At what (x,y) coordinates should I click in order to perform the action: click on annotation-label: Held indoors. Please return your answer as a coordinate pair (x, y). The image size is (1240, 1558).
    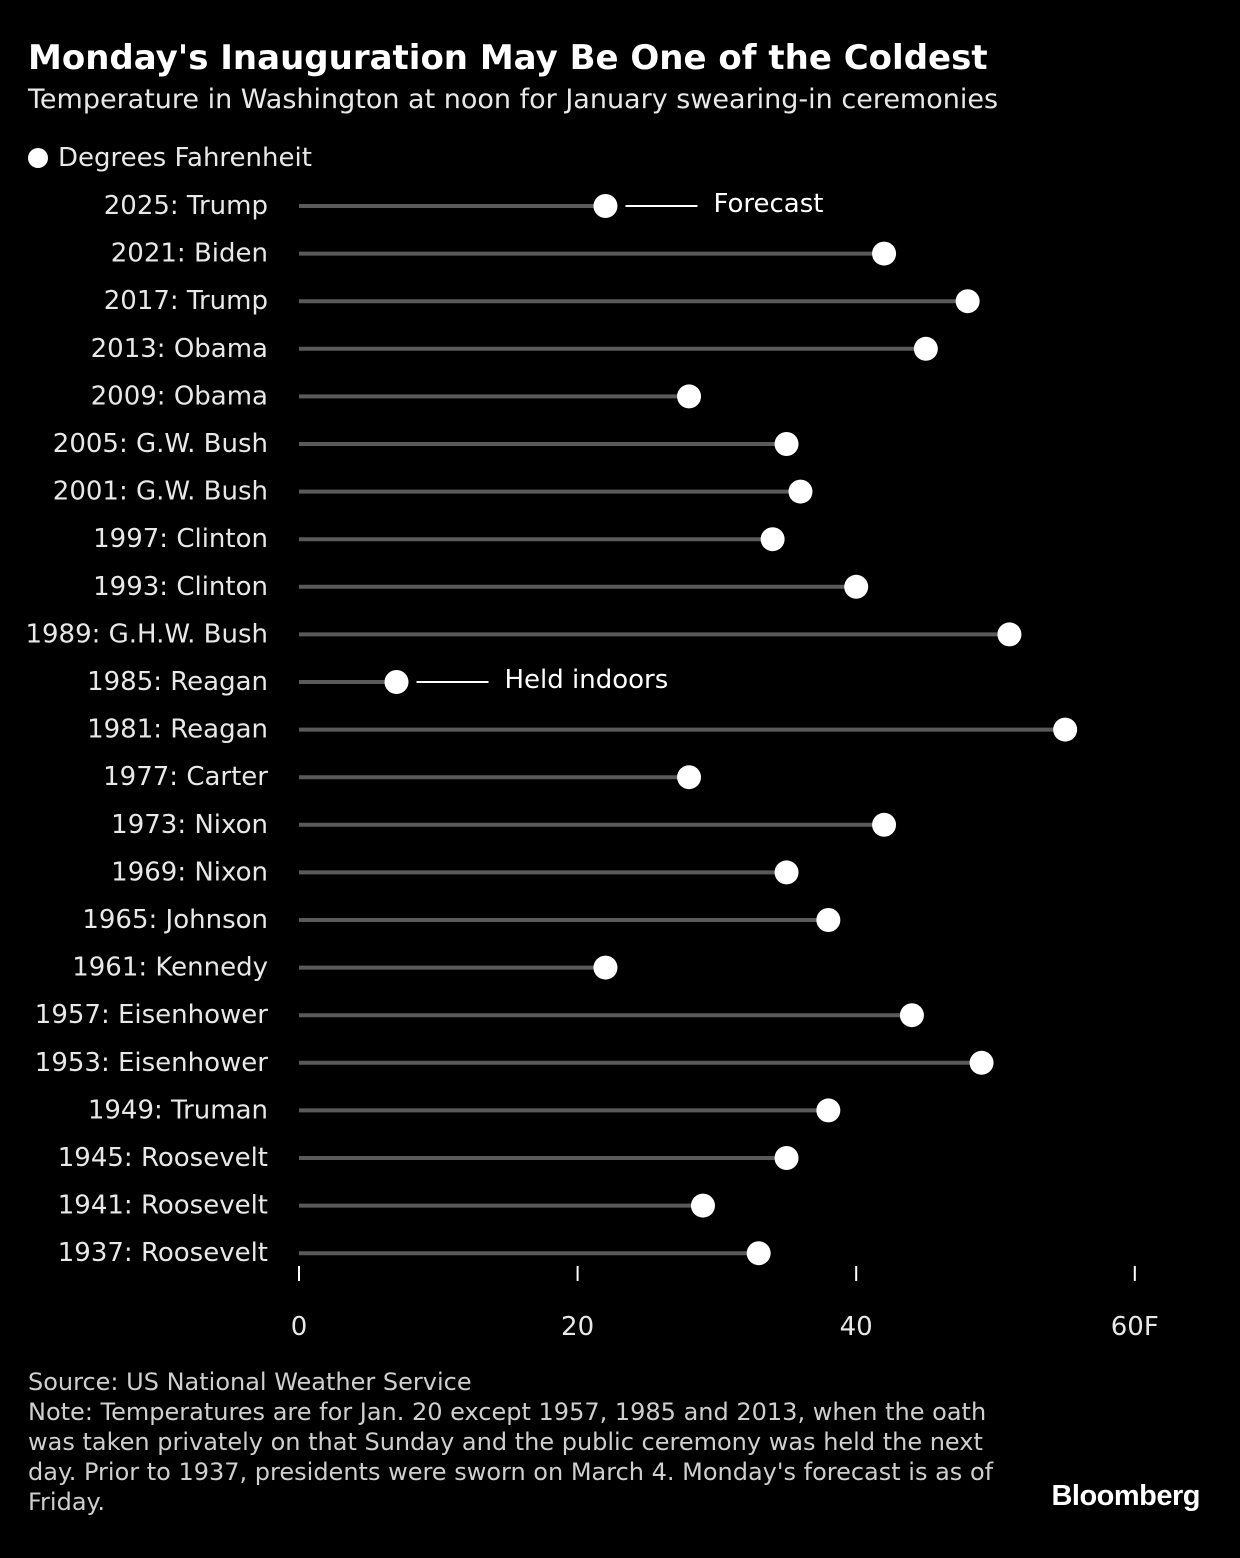
    Looking at the image, I should click on (587, 680).